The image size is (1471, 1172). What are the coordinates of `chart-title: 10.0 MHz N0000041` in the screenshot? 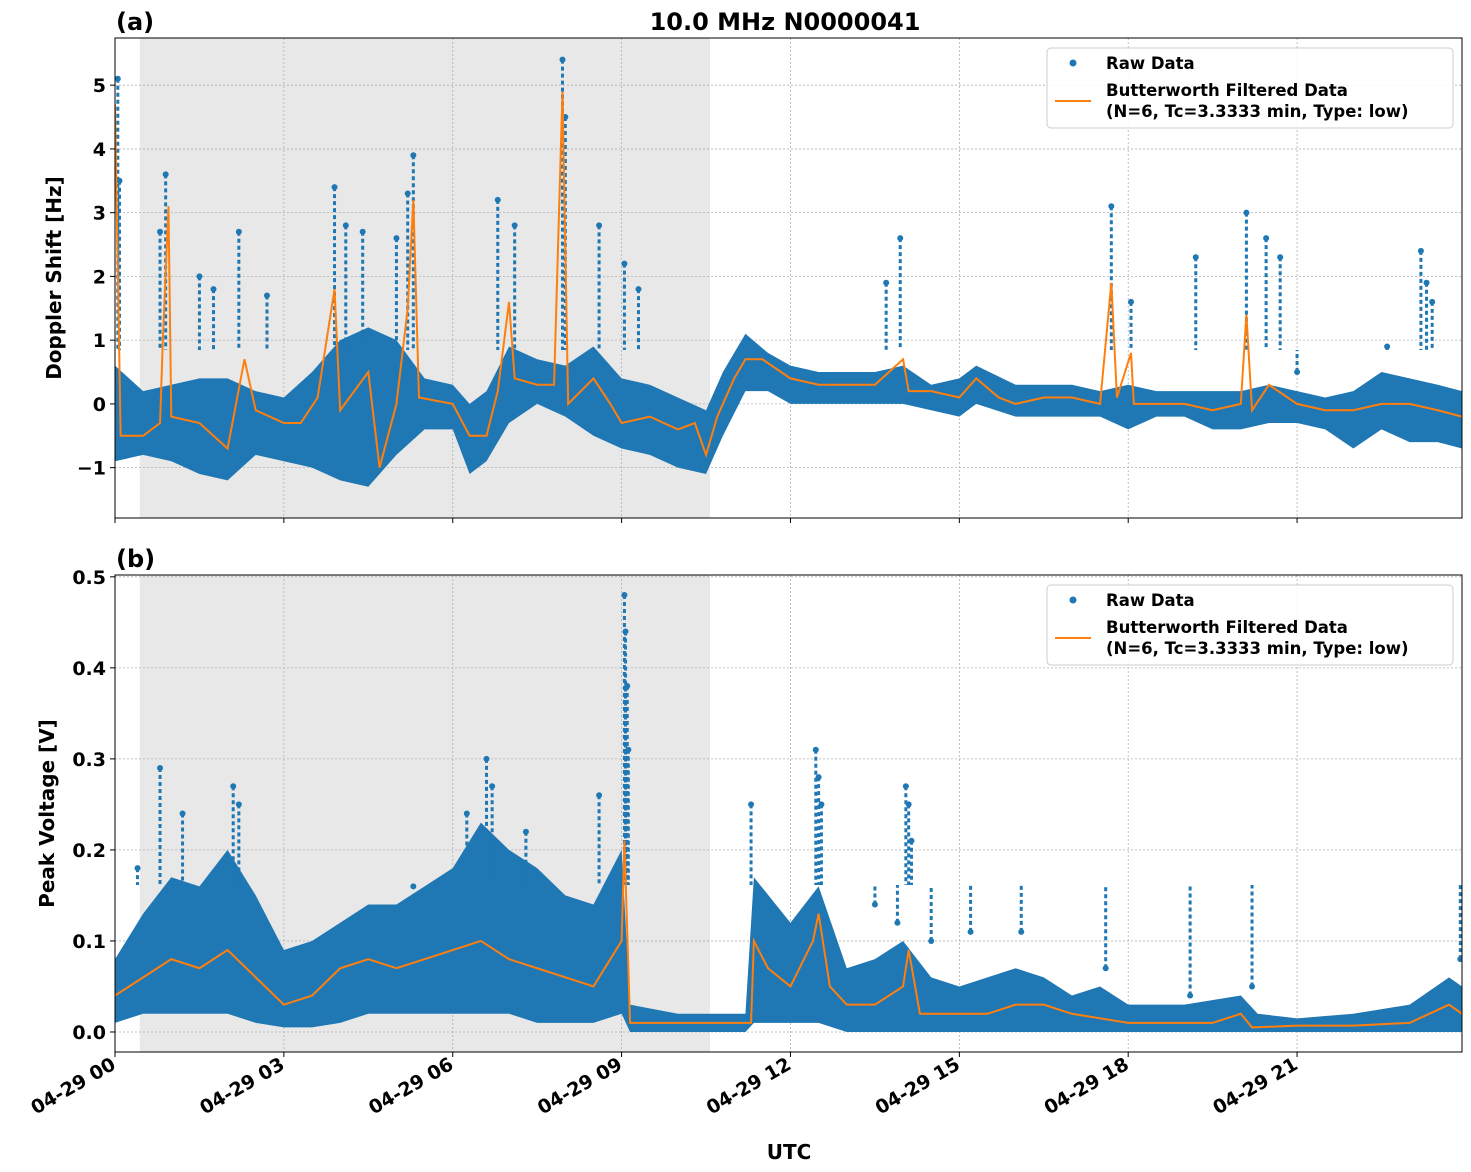 It's located at (785, 22).